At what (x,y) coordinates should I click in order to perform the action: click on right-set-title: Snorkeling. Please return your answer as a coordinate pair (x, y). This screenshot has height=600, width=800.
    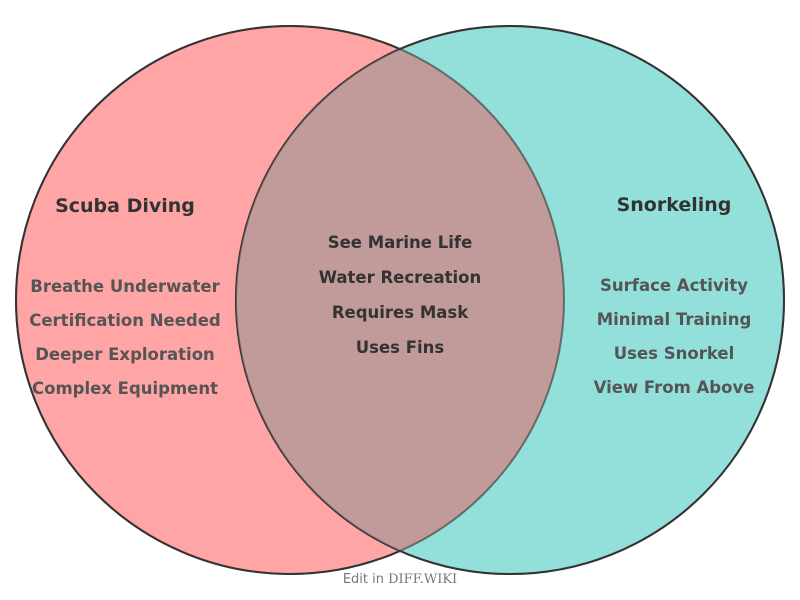
    Looking at the image, I should click on (674, 205).